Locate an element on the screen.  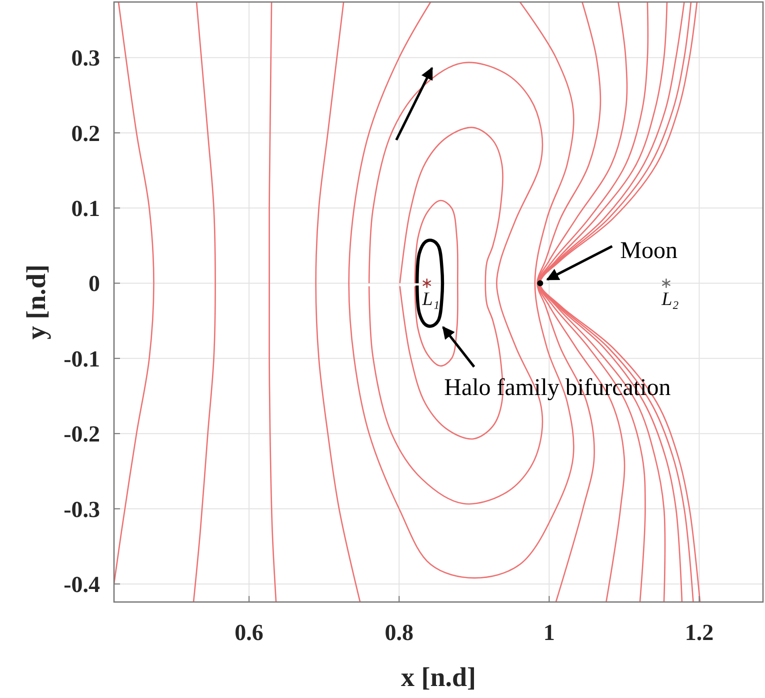
x-tick-label: 1 is located at coordinates (549, 632).